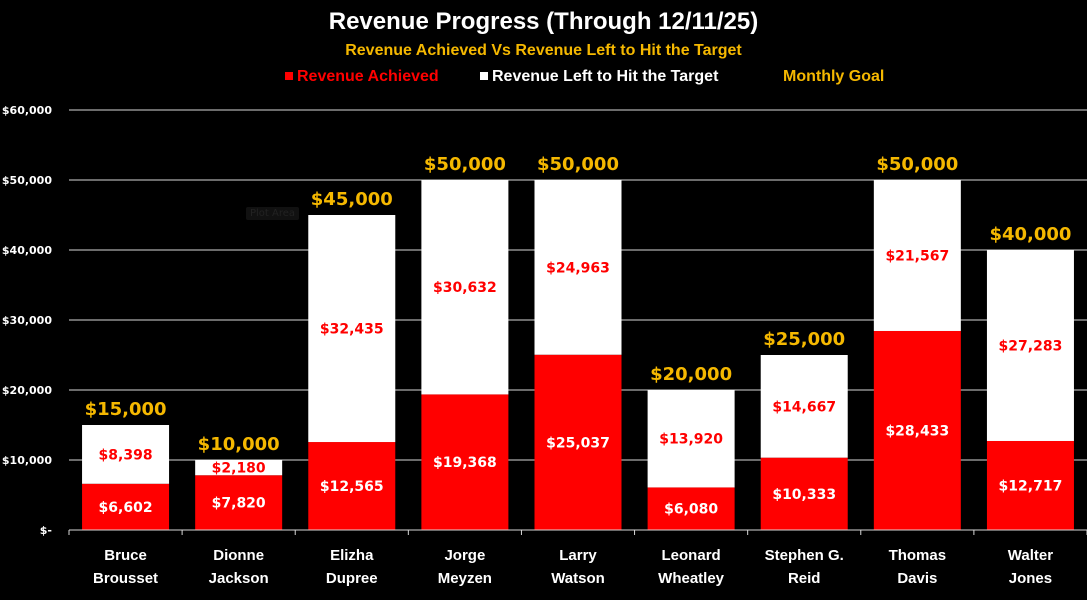 This screenshot has width=1087, height=600. Describe the element at coordinates (691, 578) in the screenshot. I see `x-tick-label: Wheatley` at that location.